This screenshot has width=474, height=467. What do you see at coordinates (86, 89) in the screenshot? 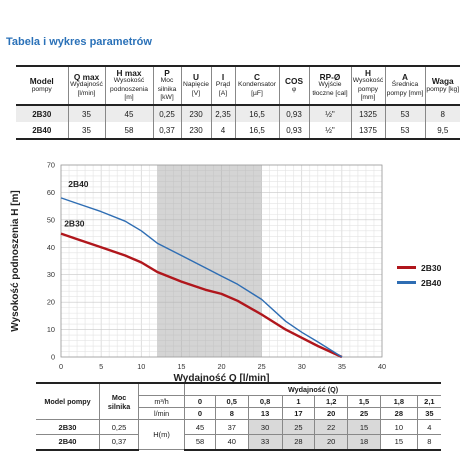
I see `param-header-sub: Wydajność [l/min]` at bounding box center [86, 89].